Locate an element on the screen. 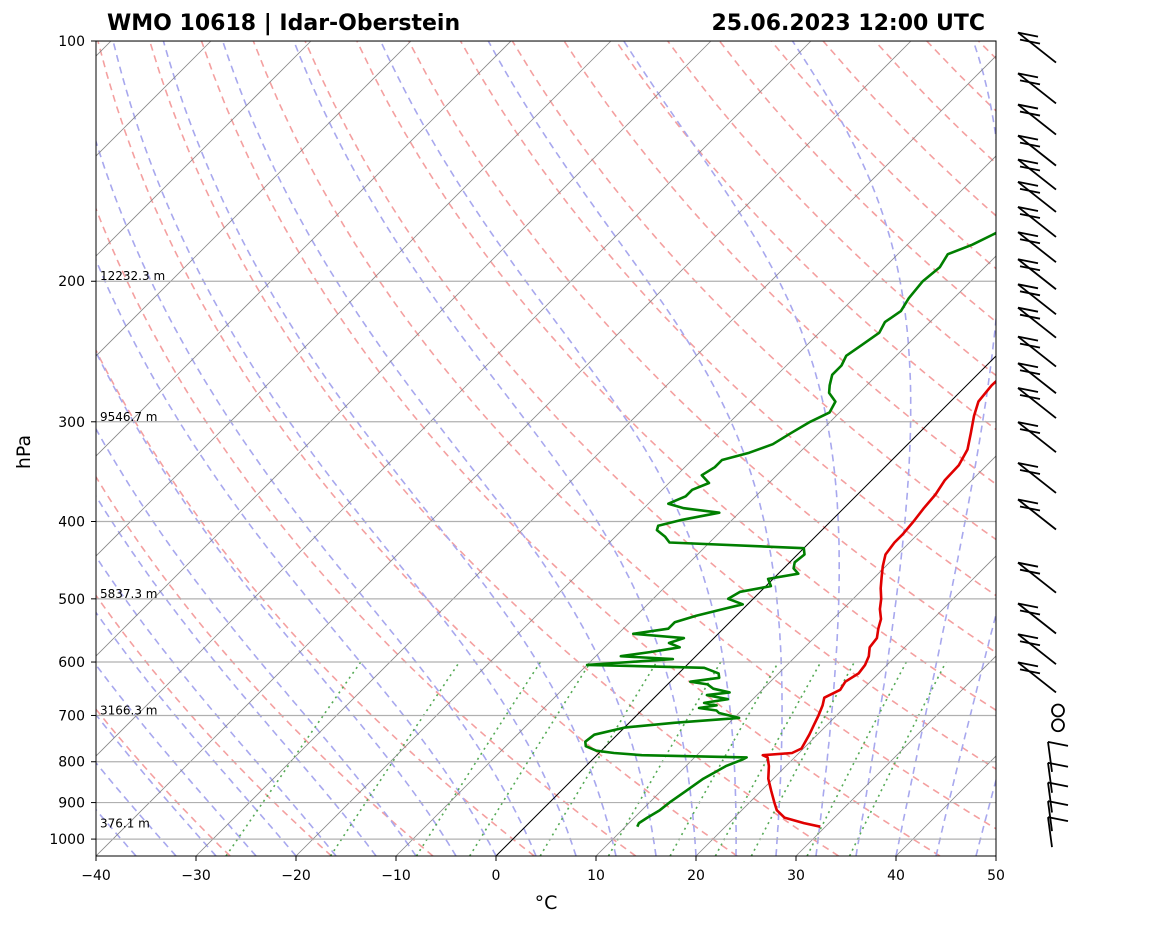 This screenshot has height=925, width=1160. height-labels: 12232.3 m 9546.7 m 5837.3 m 3166.3 m 376.1 m is located at coordinates (132, 549).